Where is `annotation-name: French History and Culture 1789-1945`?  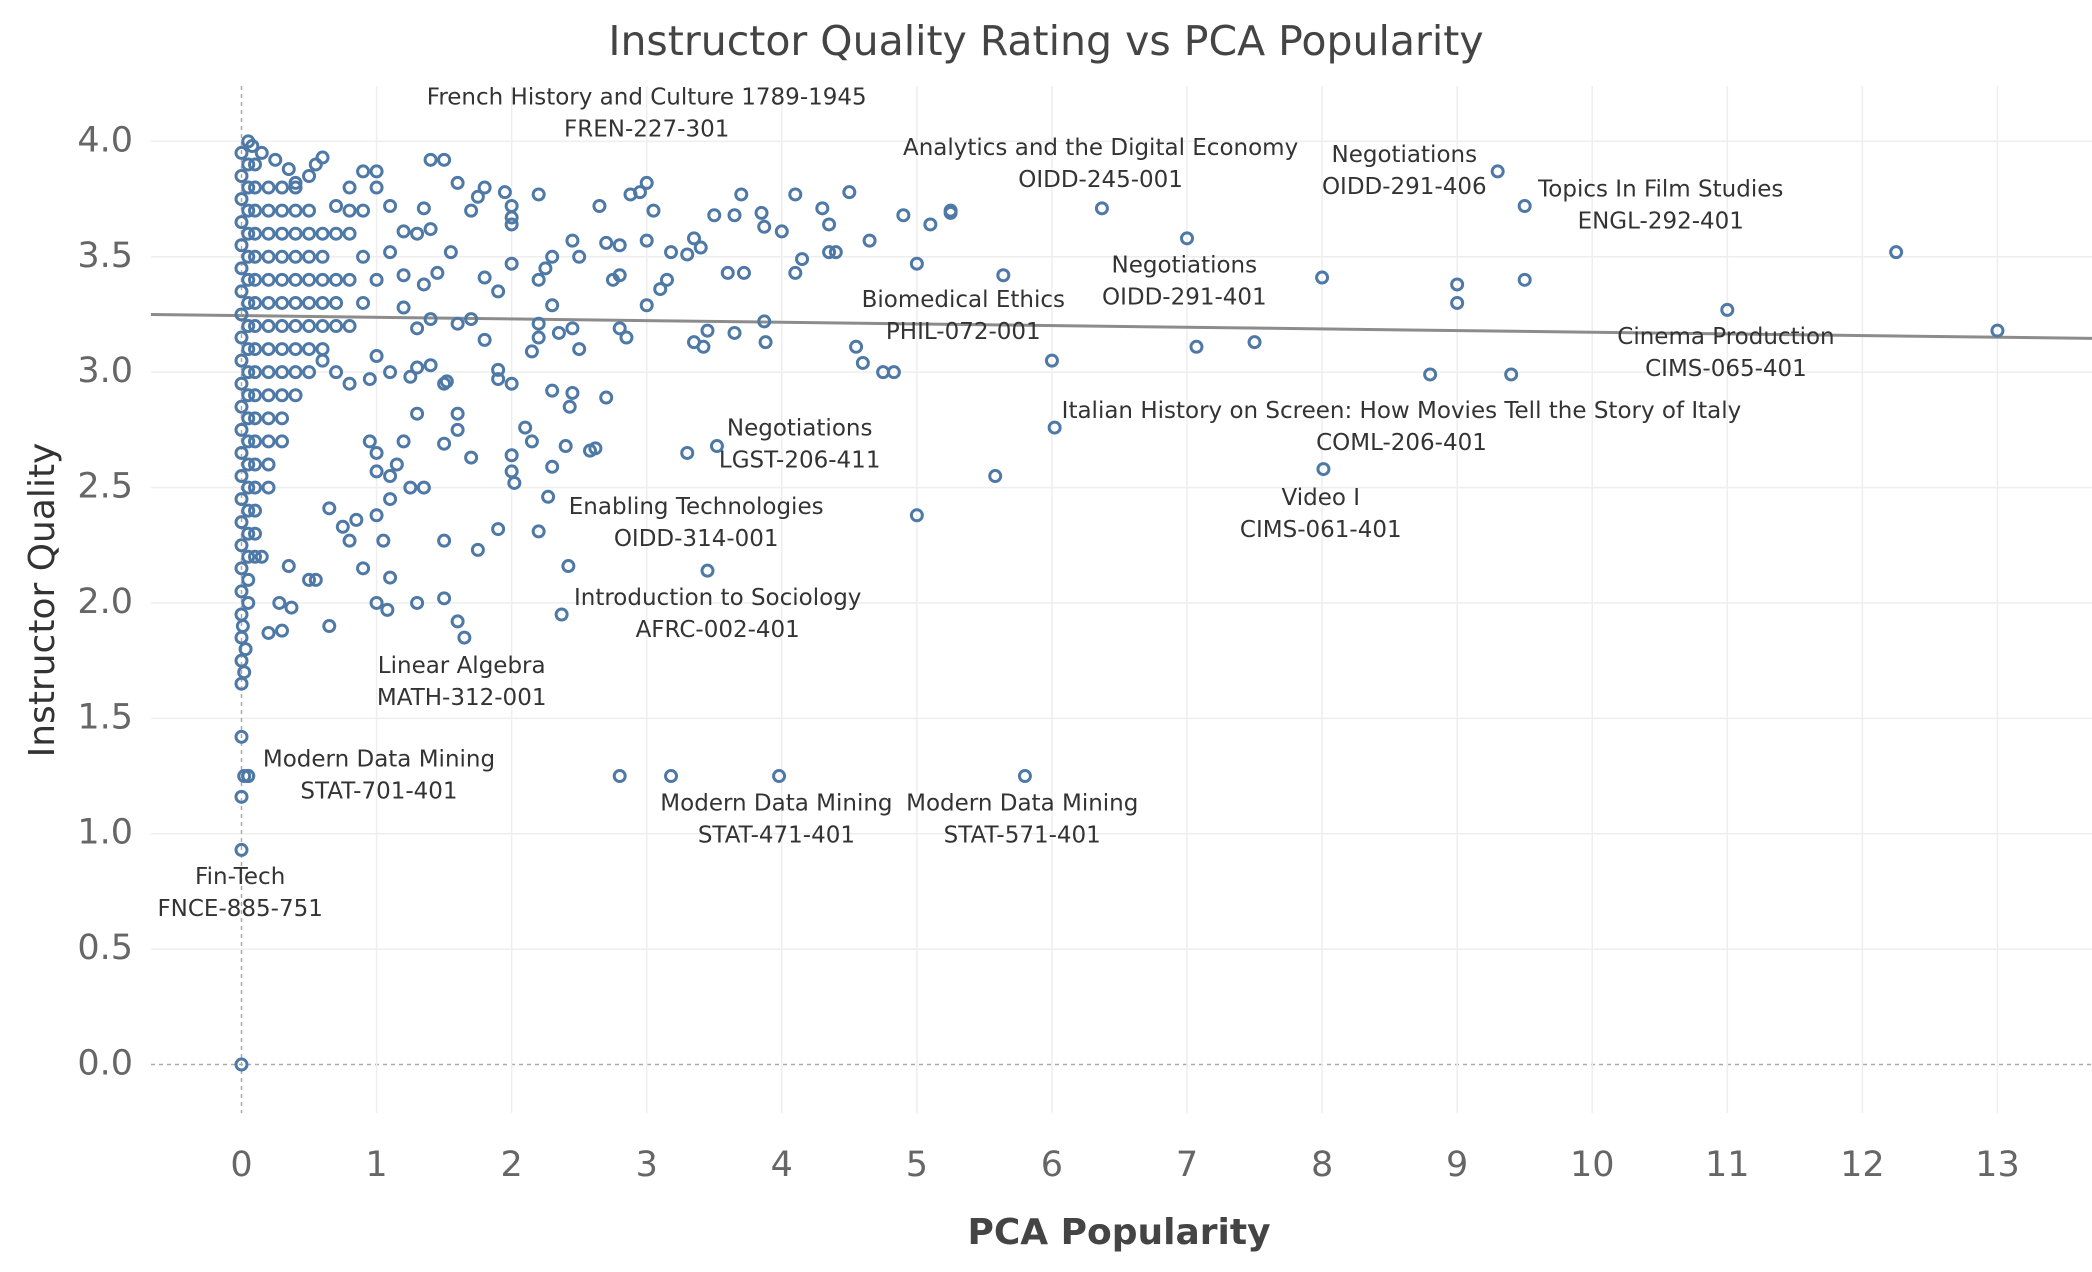
annotation-name: French History and Culture 1789-1945 is located at coordinates (647, 98).